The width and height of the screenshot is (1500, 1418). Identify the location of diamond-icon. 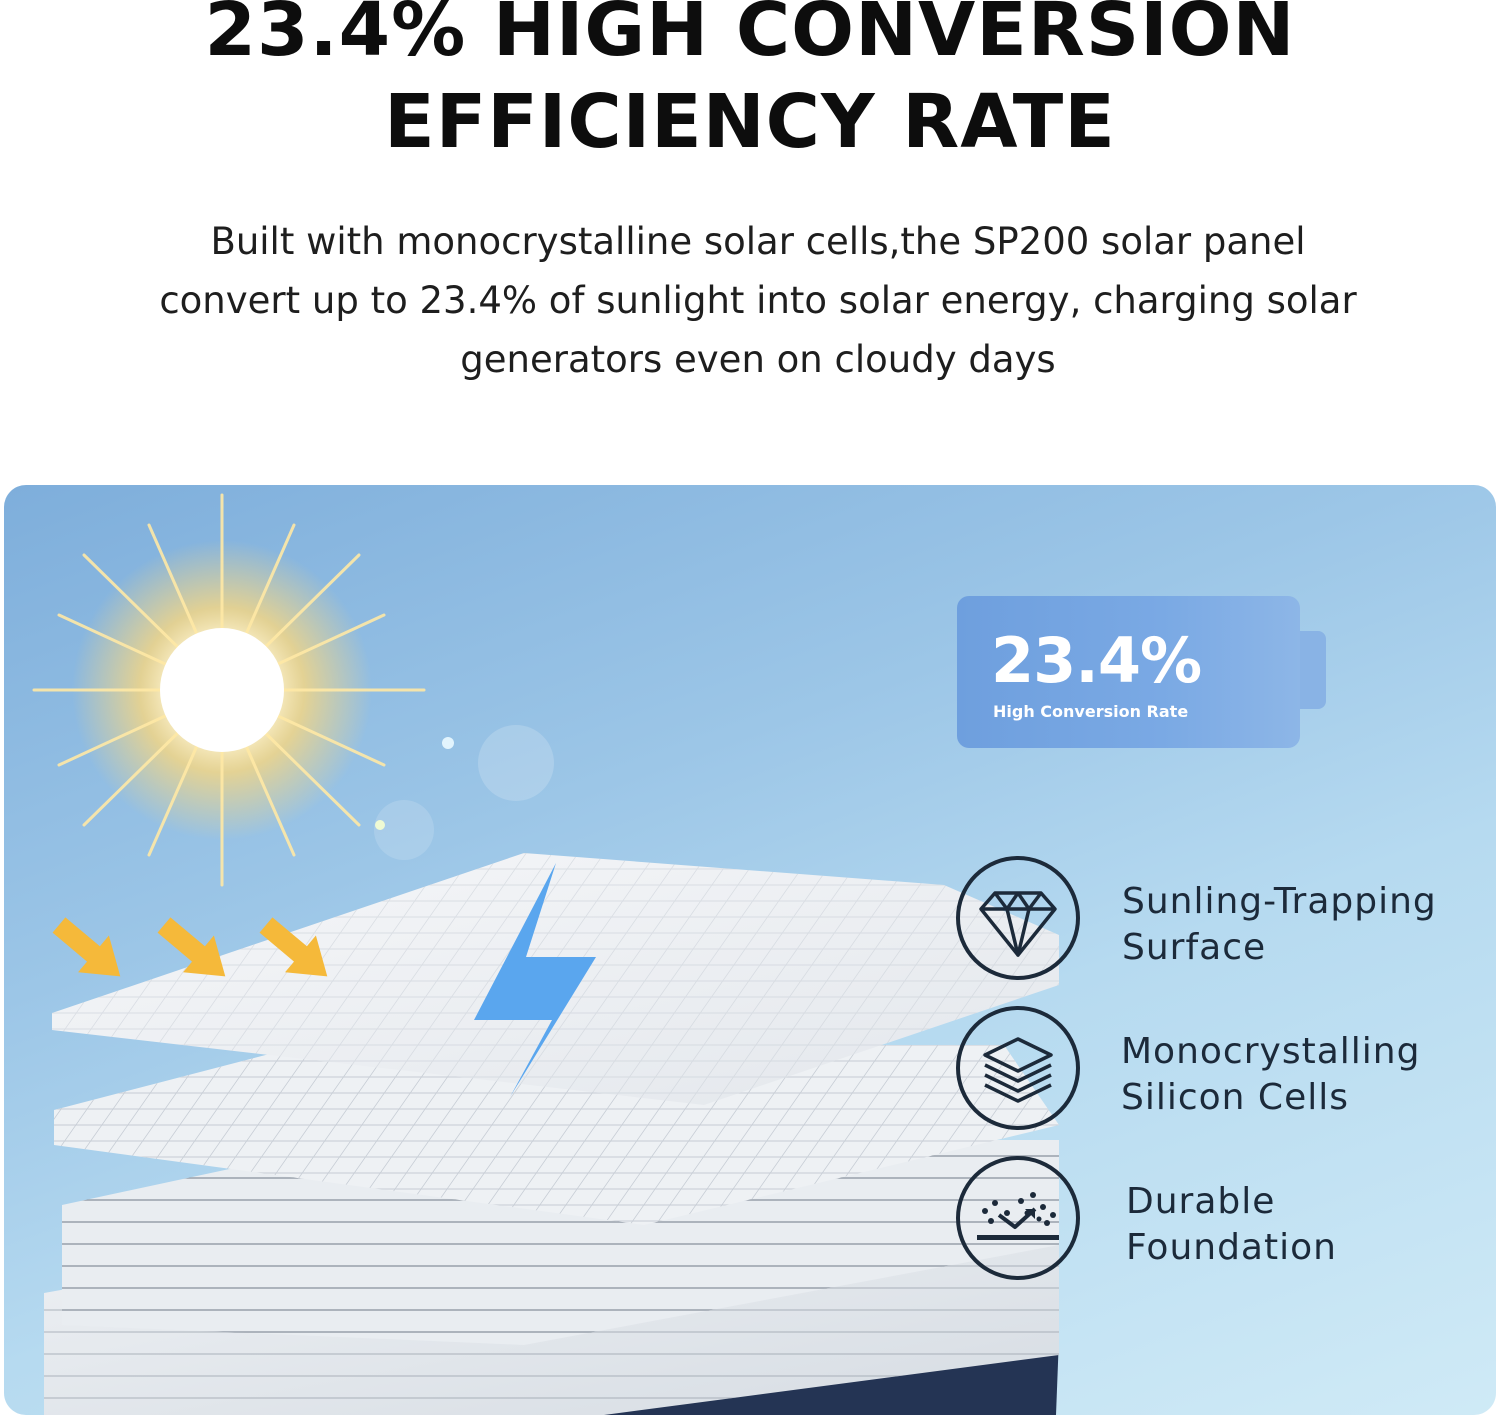
(1018, 918).